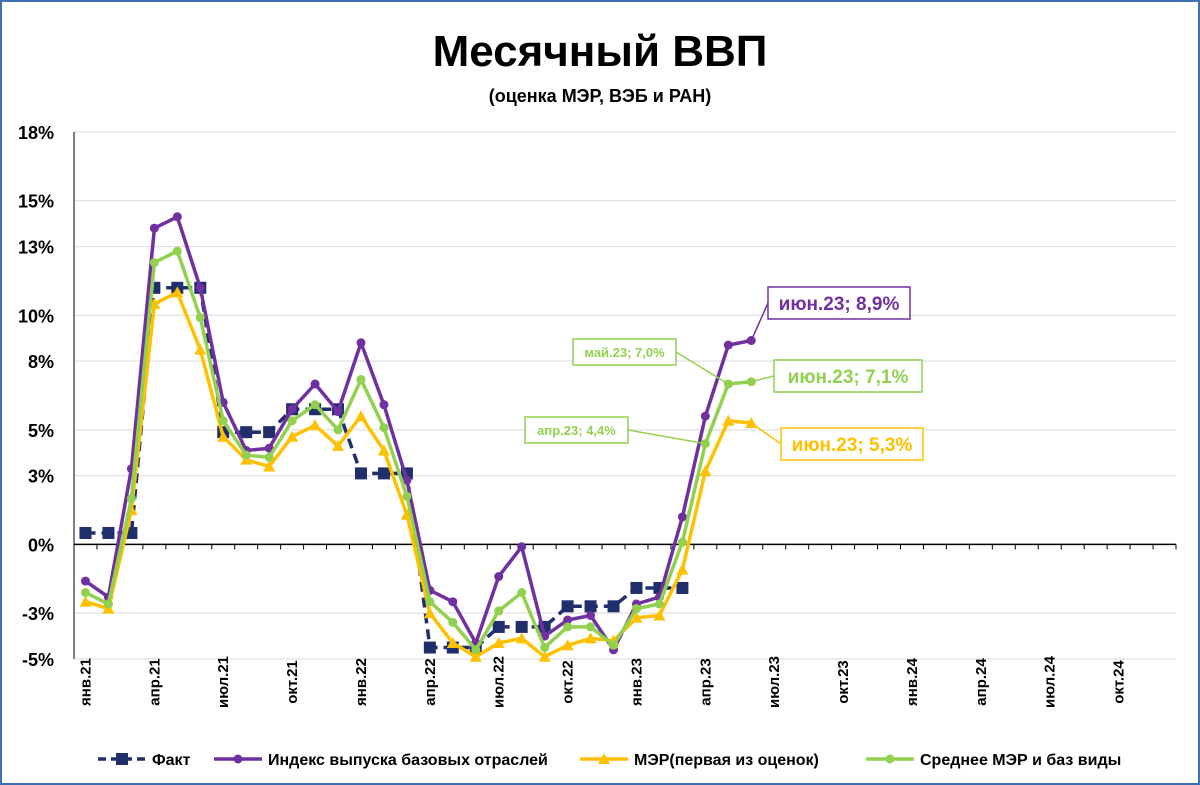 The image size is (1200, 785). I want to click on x-tick-label: окт.22, so click(568, 682).